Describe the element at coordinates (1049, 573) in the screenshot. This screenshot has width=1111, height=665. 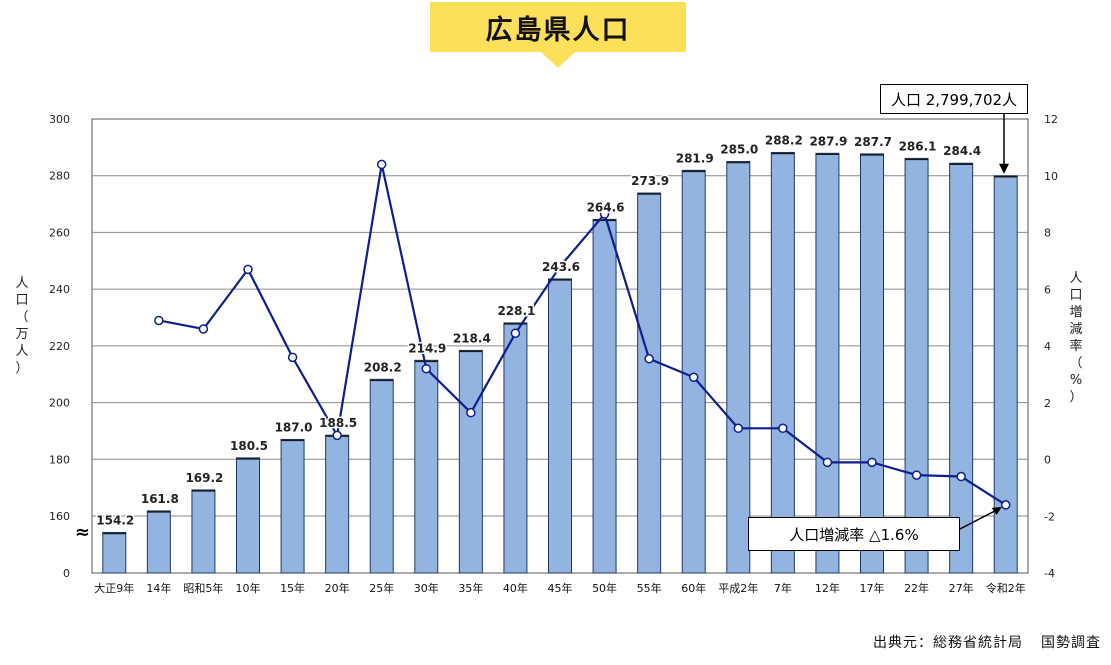
I see `y2-tick-label: -4` at that location.